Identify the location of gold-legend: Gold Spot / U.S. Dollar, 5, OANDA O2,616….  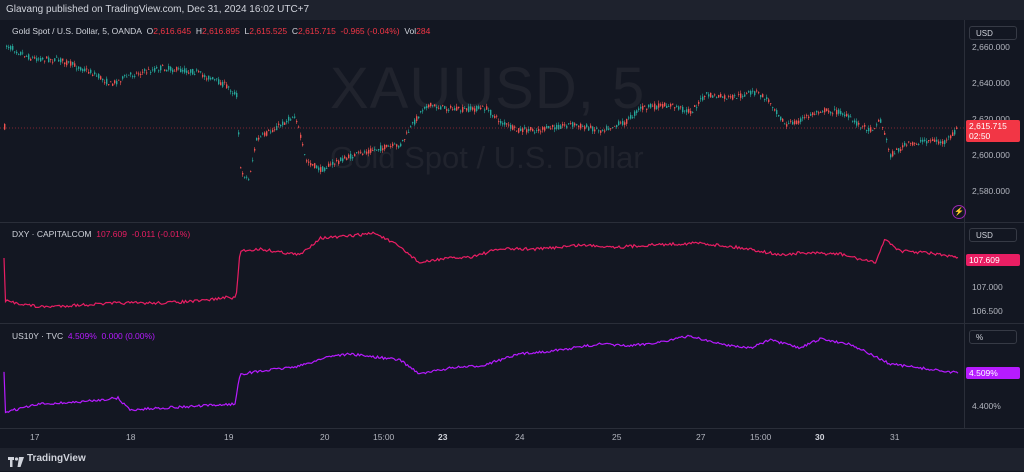
(221, 31).